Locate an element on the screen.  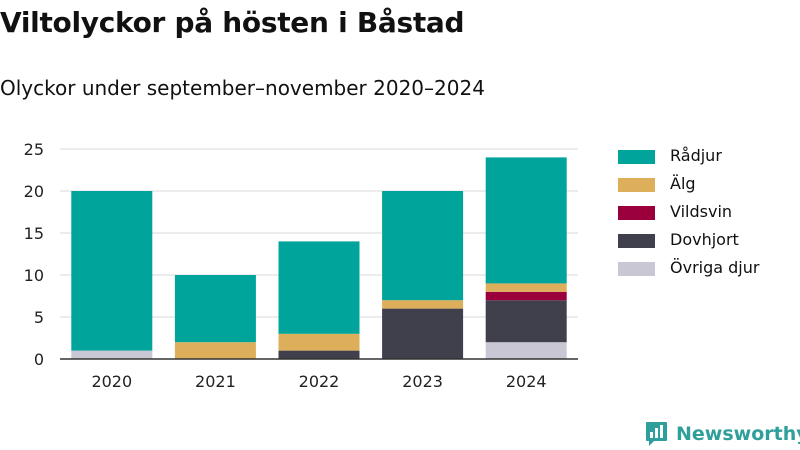
bar-segment-2020-övriga-djur is located at coordinates (112, 354).